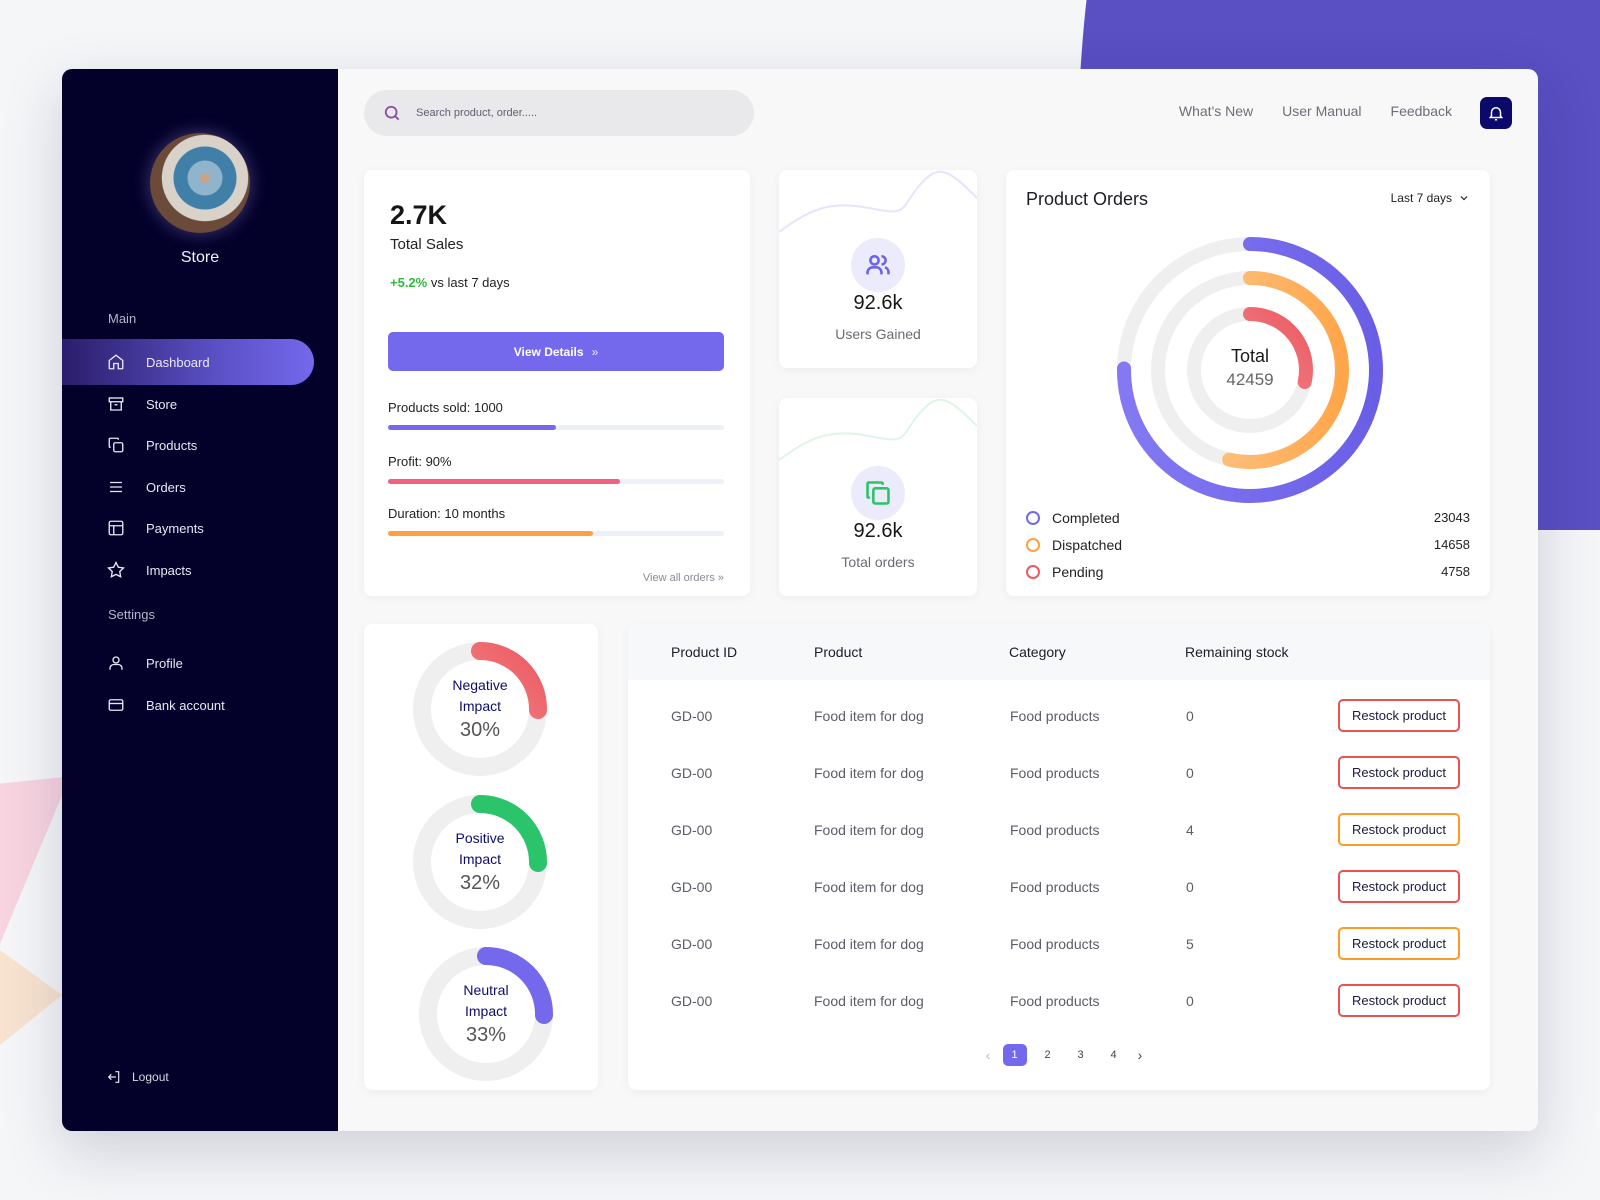 This screenshot has height=1200, width=1600. What do you see at coordinates (1421, 198) in the screenshot?
I see `date-range-label: Last 7 days` at bounding box center [1421, 198].